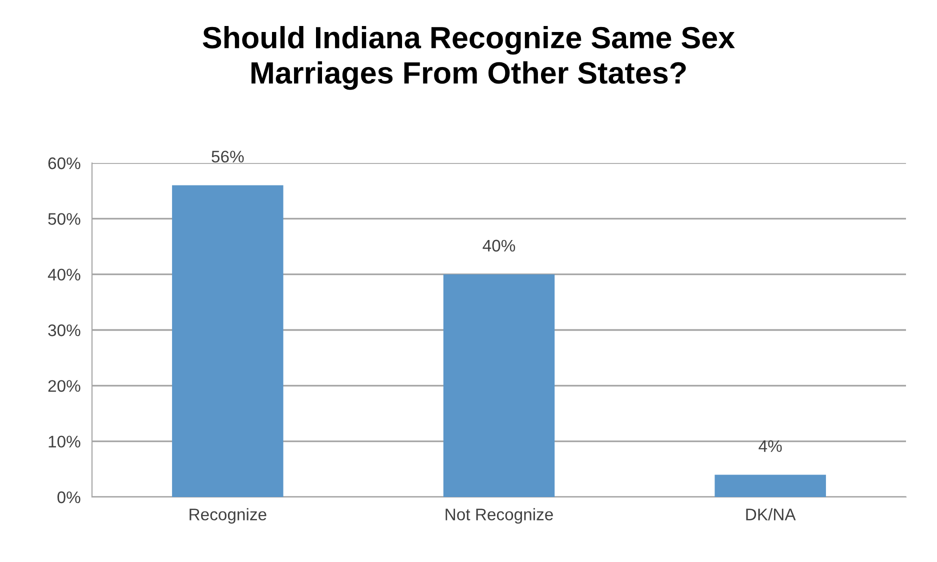 Image resolution: width=937 pixels, height=562 pixels. Describe the element at coordinates (468, 58) in the screenshot. I see `chart-title: Should Indiana Recognize Same Sex Marriages From Other States?` at that location.